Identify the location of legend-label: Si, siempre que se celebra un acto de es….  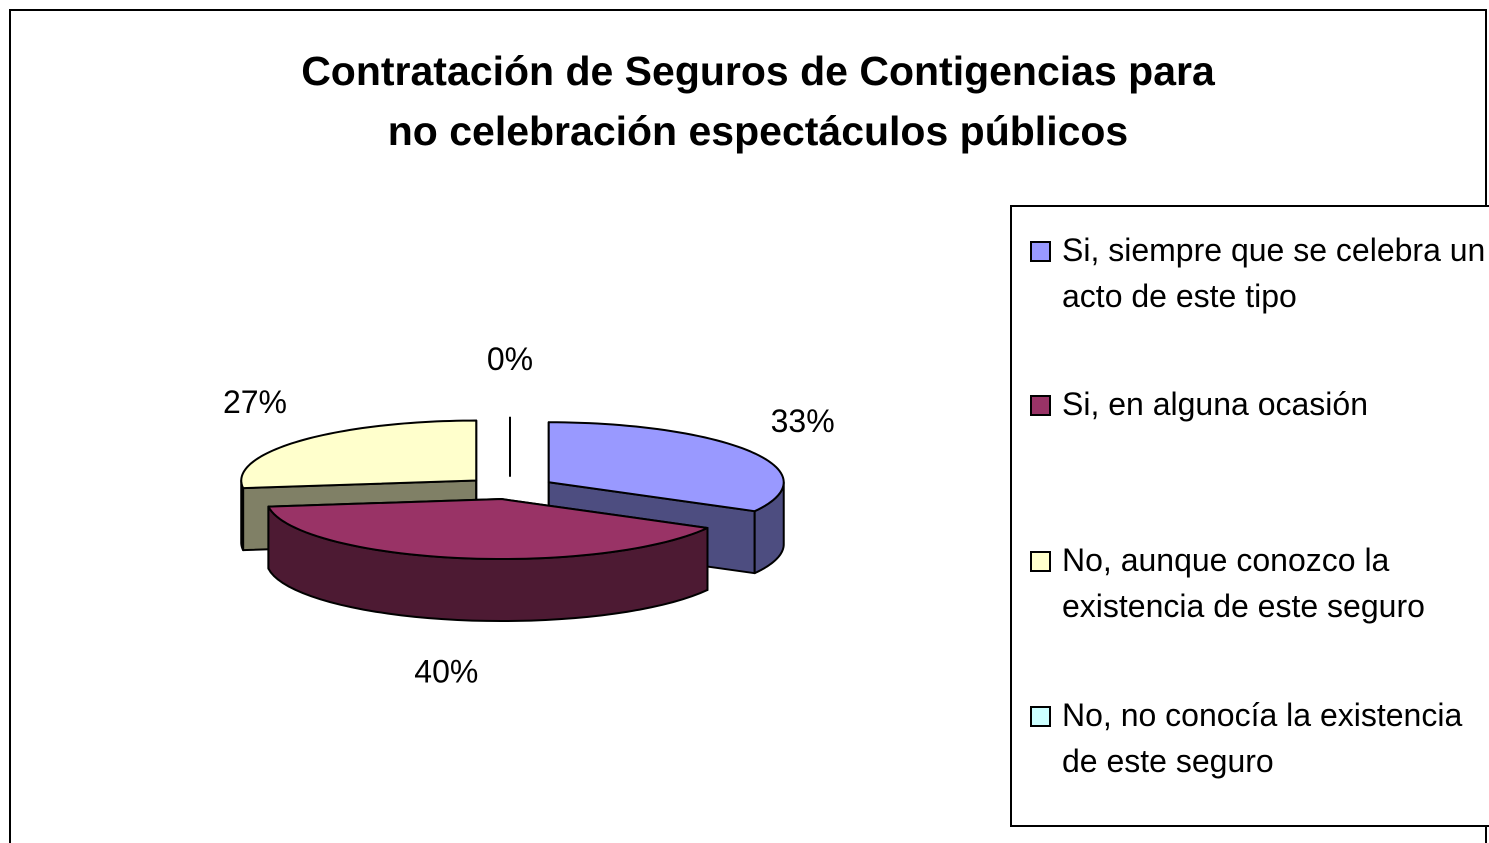
(1274, 273).